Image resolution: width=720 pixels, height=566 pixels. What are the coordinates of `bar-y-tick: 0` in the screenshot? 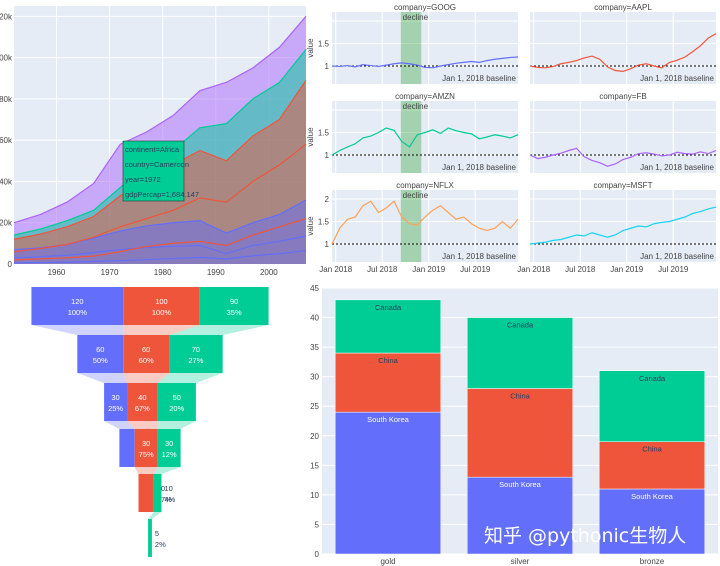 It's located at (317, 554).